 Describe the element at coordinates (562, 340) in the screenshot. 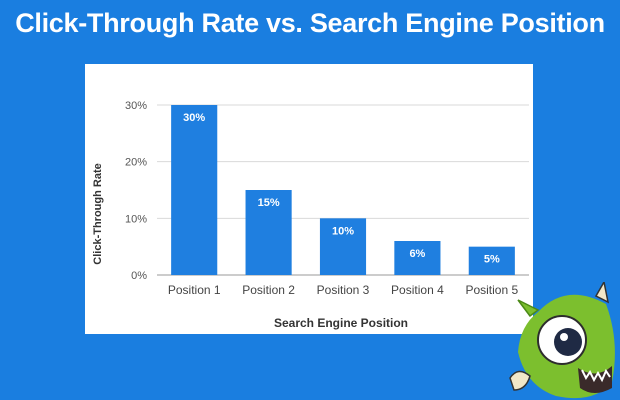

I see `monster-mascot-icon` at that location.